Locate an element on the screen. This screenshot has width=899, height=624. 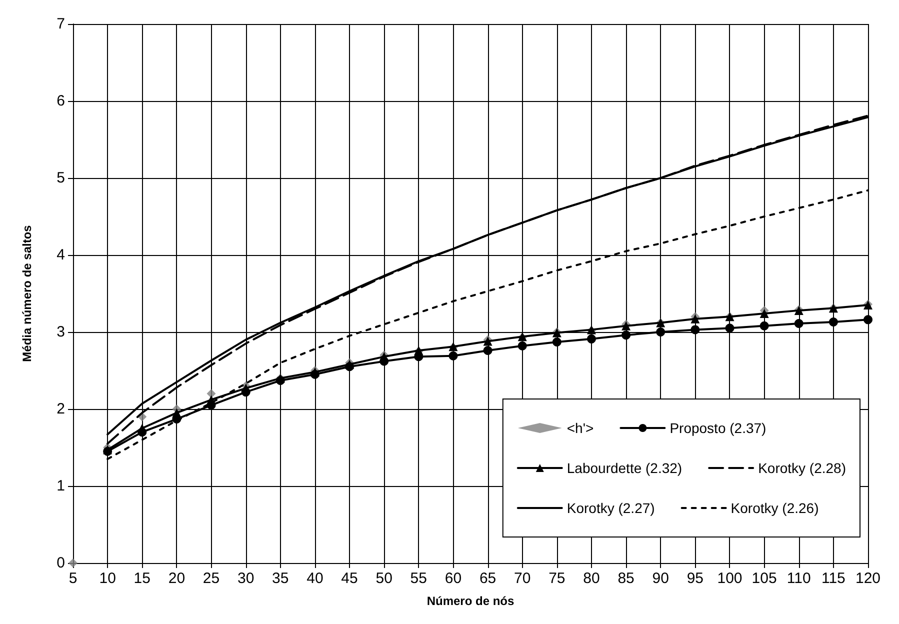
x-tick-label: 95 is located at coordinates (695, 578).